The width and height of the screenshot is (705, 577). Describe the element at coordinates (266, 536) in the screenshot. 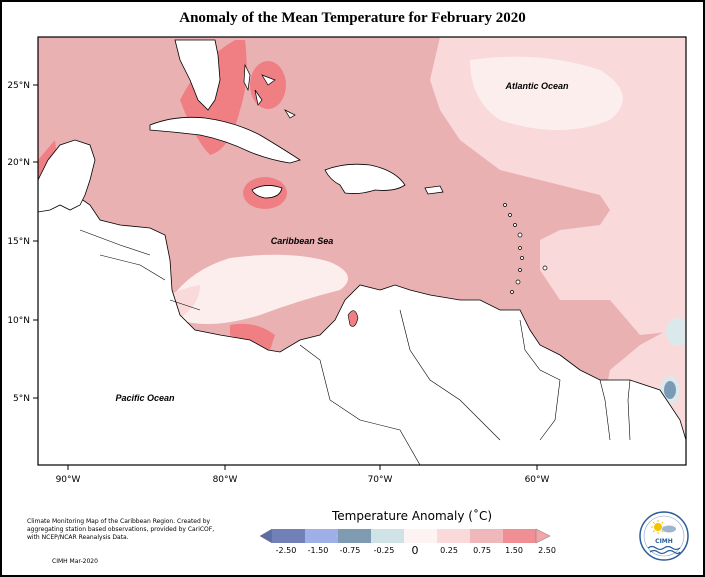

I see `colorbar-min-arrow` at that location.